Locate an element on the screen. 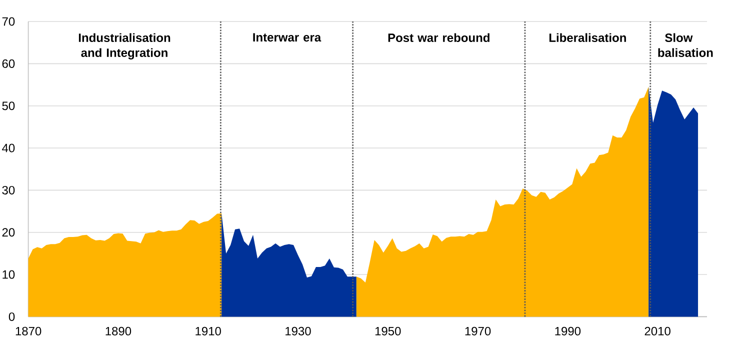 The height and width of the screenshot is (347, 747). y-tick-label: 60 is located at coordinates (8, 63).